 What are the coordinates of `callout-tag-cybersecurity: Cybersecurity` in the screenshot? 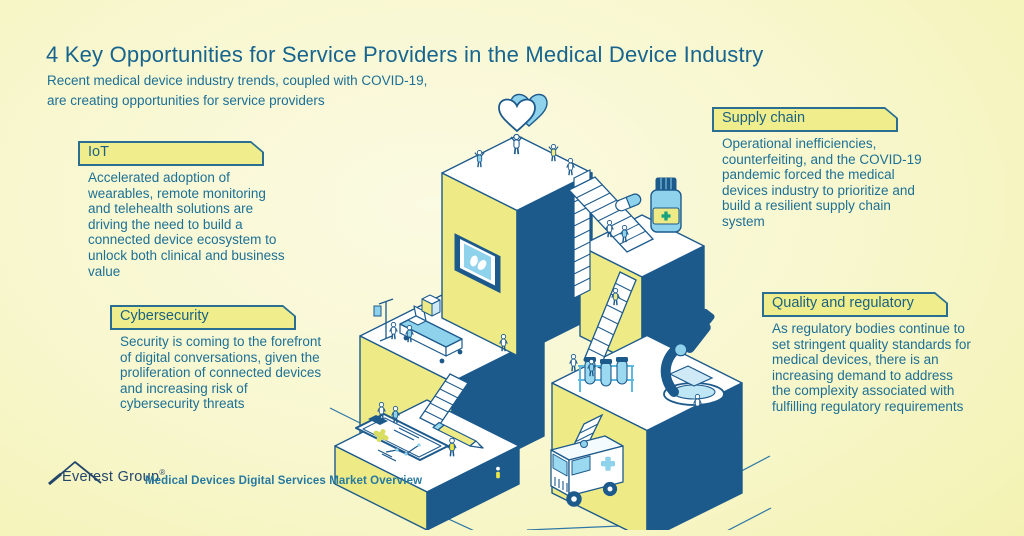 It's located at (203, 317).